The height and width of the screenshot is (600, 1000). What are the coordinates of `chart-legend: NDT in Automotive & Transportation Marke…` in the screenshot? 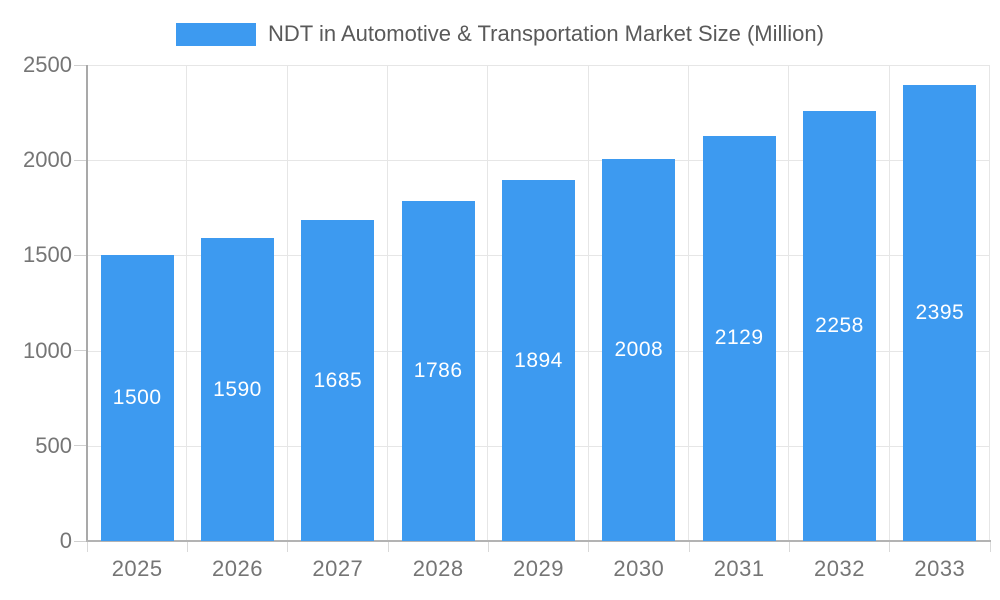 It's located at (500, 34).